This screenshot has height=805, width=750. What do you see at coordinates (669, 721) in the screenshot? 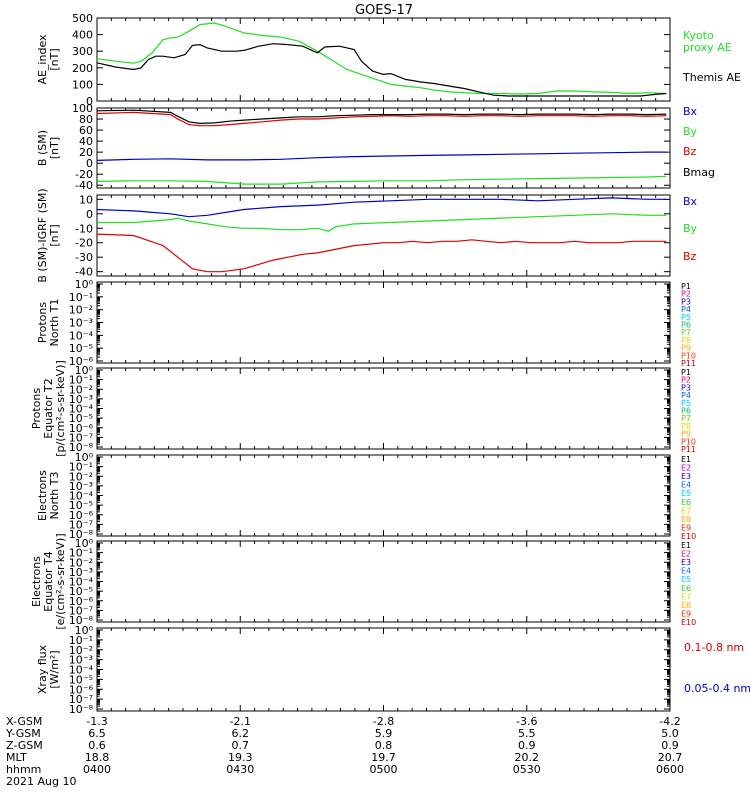
I see `x-axis-tick-label: -4.2` at bounding box center [669, 721].